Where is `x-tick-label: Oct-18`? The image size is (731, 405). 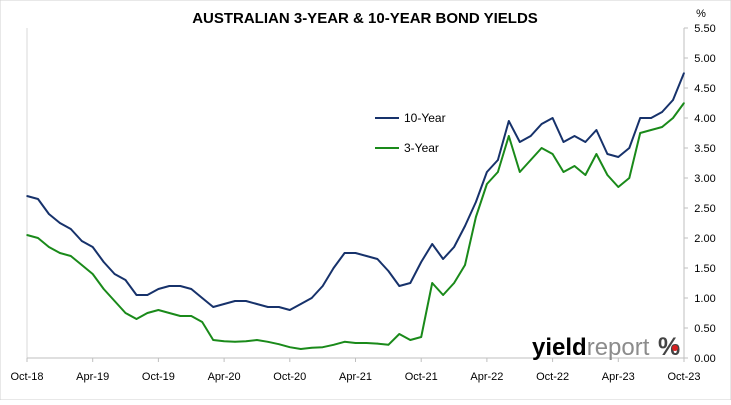
x-tick-label: Oct-18 is located at coordinates (26, 377).